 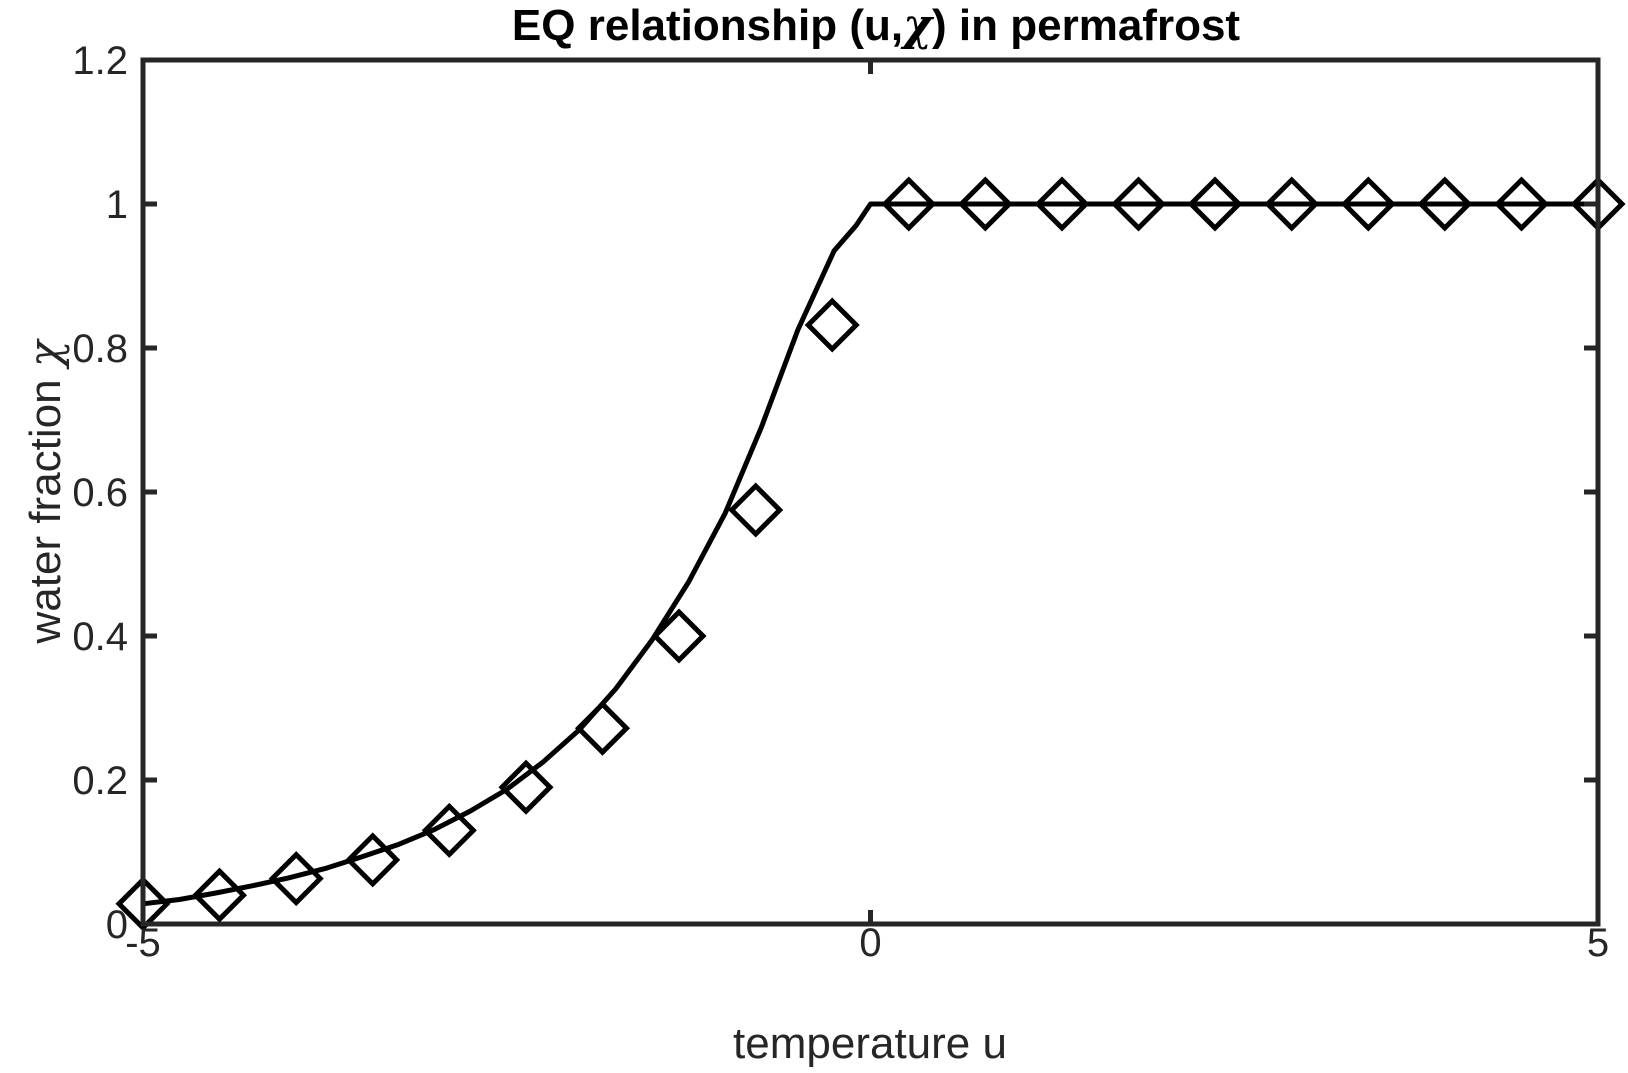 I want to click on y-tick-label: 0, so click(x=117, y=925).